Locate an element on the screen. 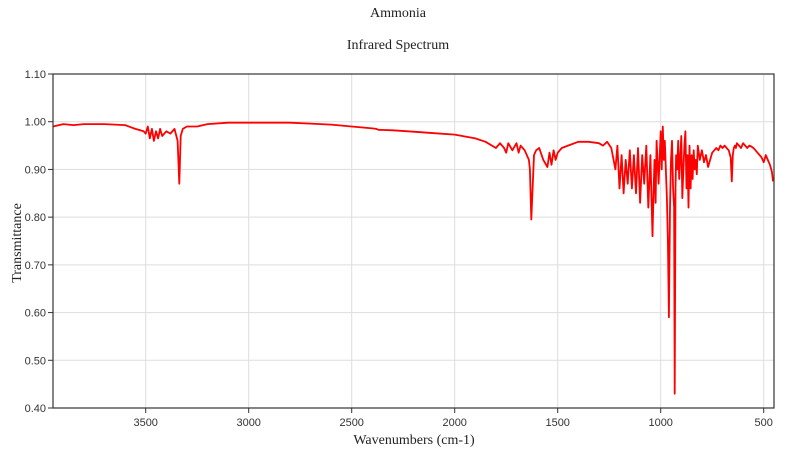 This screenshot has height=459, width=800. x-tick-label: 500 is located at coordinates (764, 423).